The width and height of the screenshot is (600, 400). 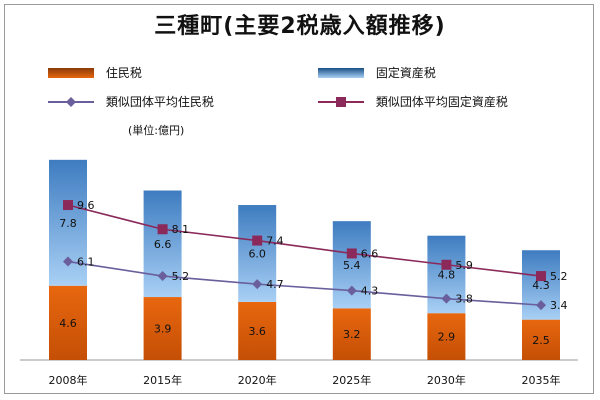 I want to click on legend-item-property-tax: 固定資産税, so click(x=377, y=72).